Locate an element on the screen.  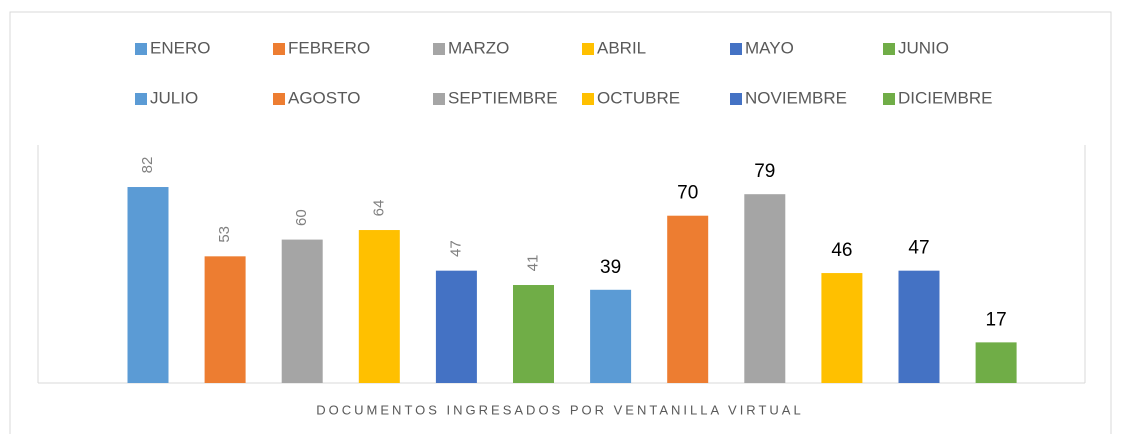
legend-label: MARZO is located at coordinates (478, 47).